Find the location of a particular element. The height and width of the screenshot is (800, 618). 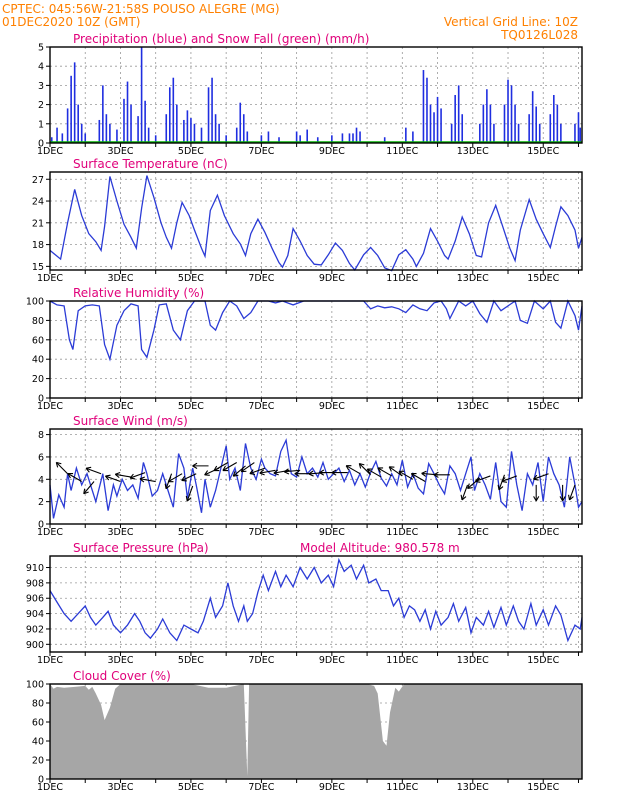

cloud-title: Cloud Cover (%) is located at coordinates (122, 676).